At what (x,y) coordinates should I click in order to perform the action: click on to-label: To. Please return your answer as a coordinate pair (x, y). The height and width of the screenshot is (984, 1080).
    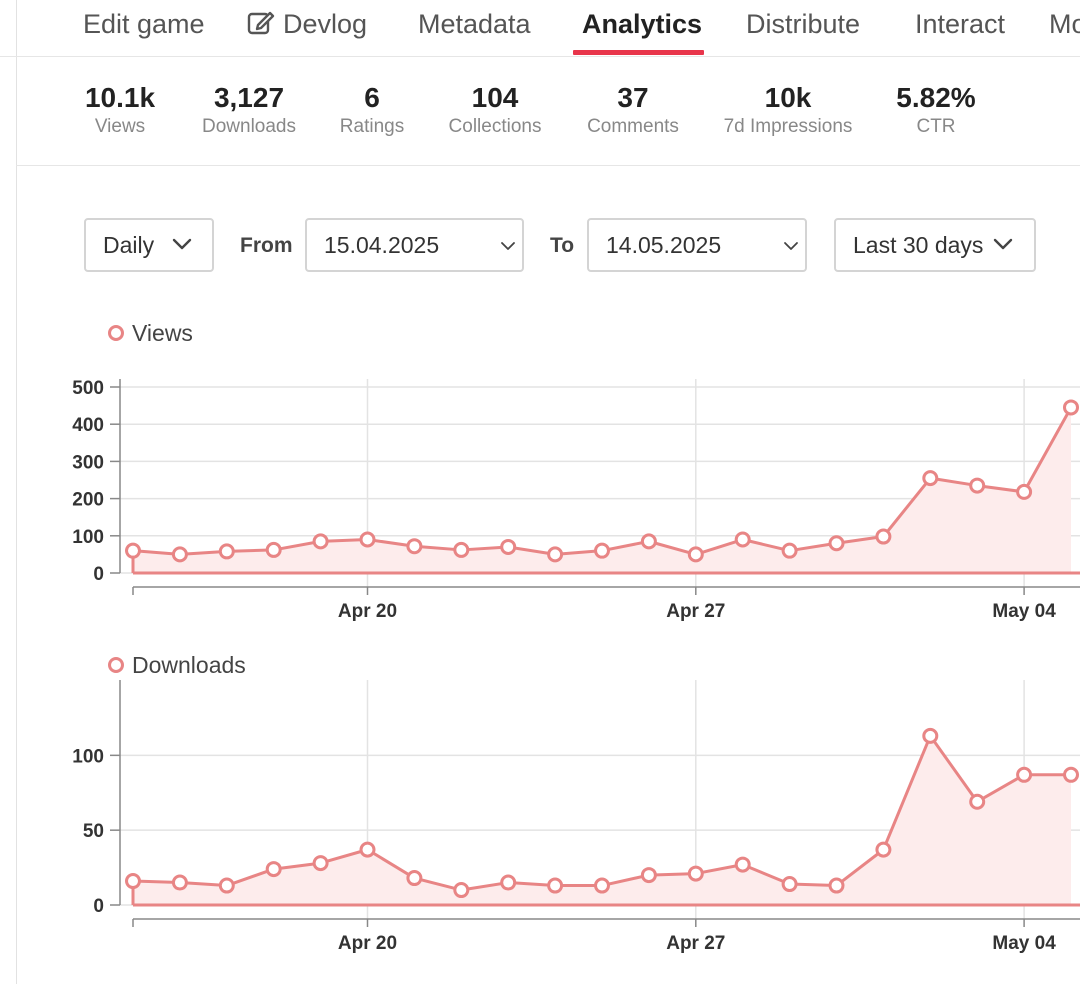
    Looking at the image, I should click on (562, 245).